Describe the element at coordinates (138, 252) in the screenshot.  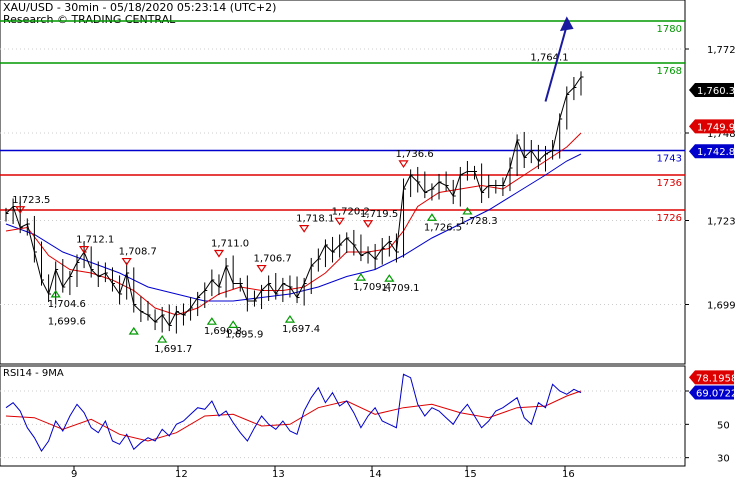
I see `price-annotation-label: 1,708.7` at that location.